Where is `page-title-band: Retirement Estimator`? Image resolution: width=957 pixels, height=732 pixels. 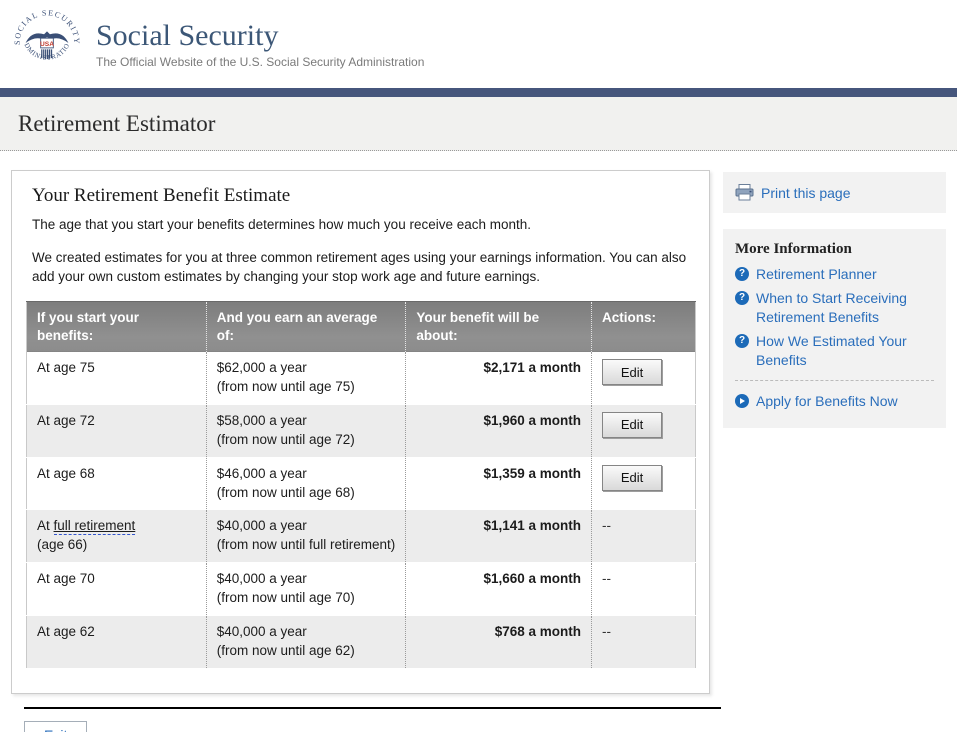 page-title-band: Retirement Estimator is located at coordinates (478, 124).